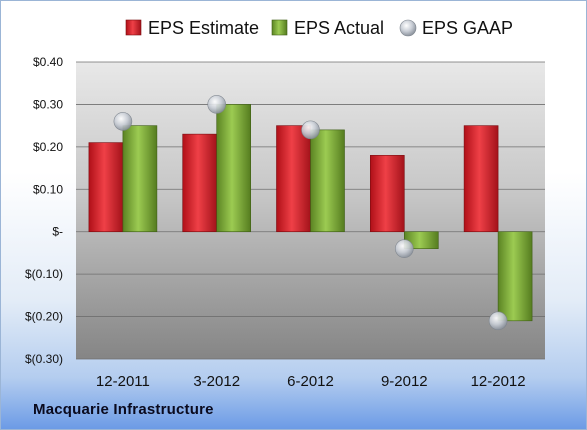 The width and height of the screenshot is (587, 430). Describe the element at coordinates (48, 104) in the screenshot. I see `y-tick-label: $0.30` at that location.